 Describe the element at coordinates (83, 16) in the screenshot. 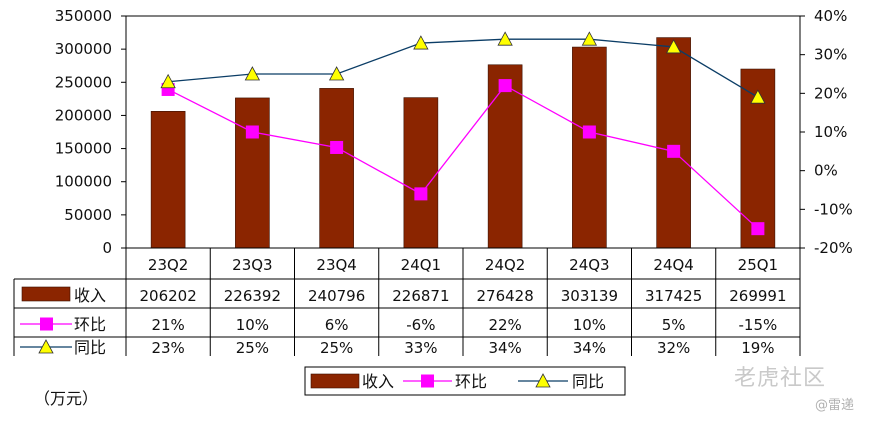

I see `y-left-tick-label: 350000` at that location.